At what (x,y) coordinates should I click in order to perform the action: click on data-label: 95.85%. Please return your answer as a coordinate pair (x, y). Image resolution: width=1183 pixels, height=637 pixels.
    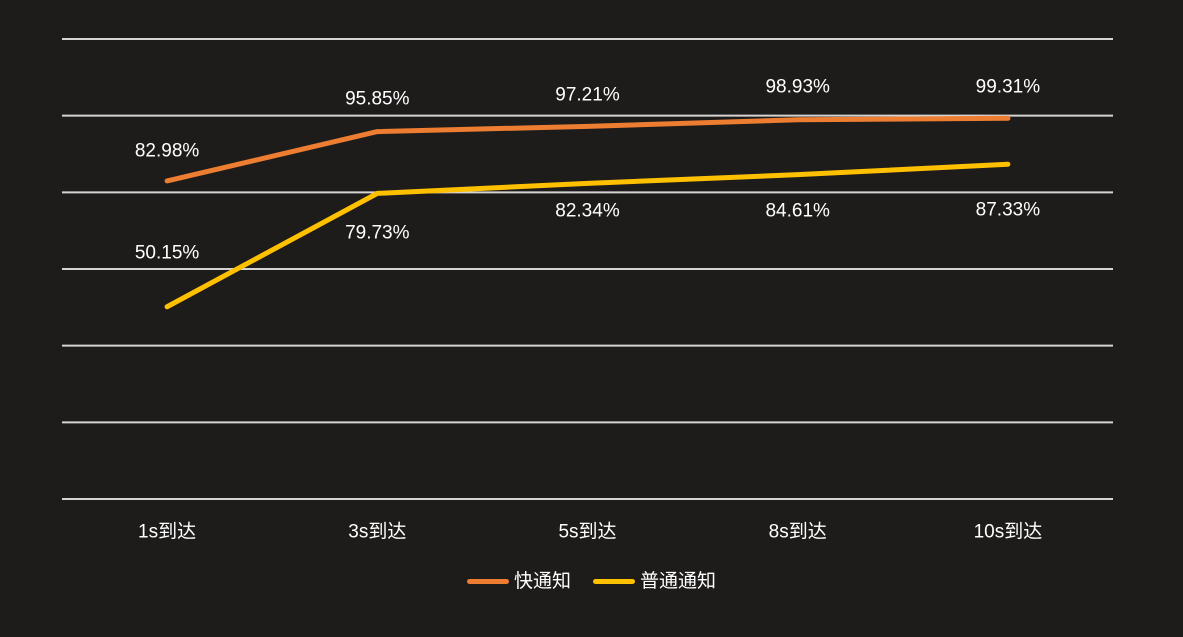
    Looking at the image, I should click on (377, 99).